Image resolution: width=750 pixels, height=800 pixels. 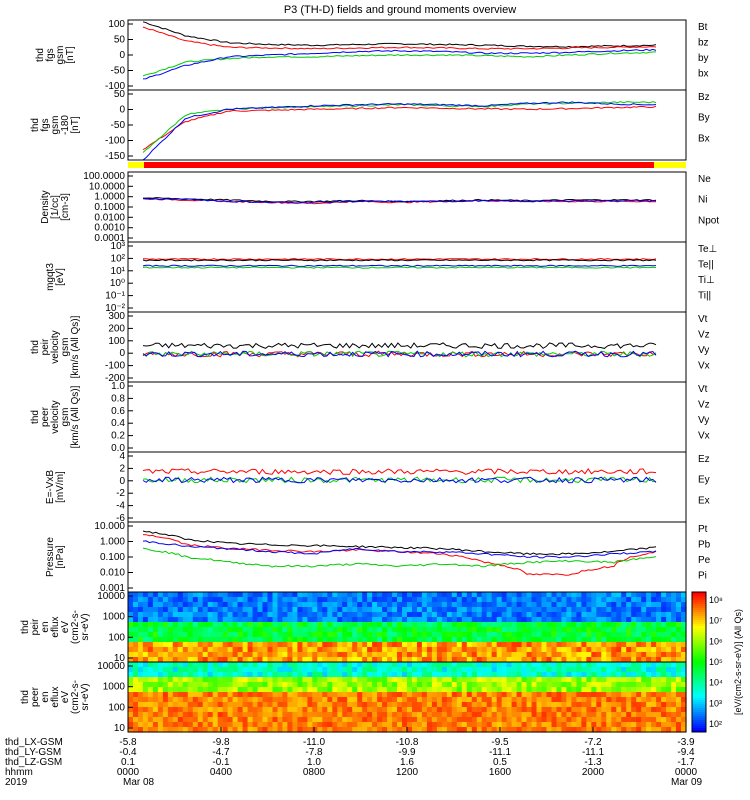 What do you see at coordinates (104, 176) in the screenshot?
I see `y-tick-label: 100.0000` at bounding box center [104, 176].